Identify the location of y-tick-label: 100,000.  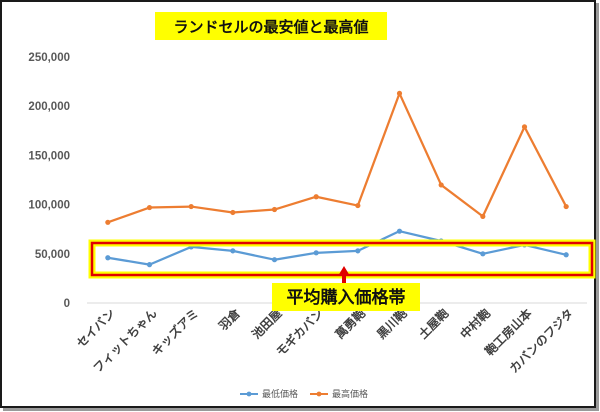
(49, 206).